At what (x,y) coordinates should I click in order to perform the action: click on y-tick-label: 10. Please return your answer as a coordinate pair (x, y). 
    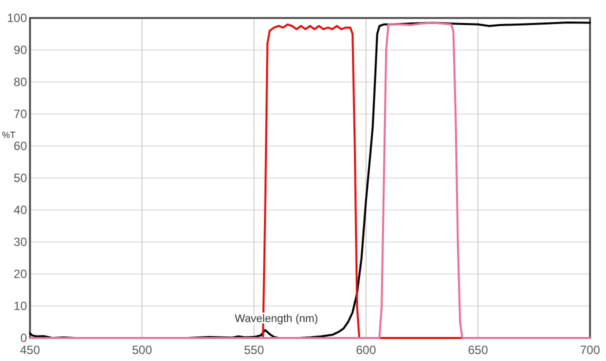
    Looking at the image, I should click on (21, 306).